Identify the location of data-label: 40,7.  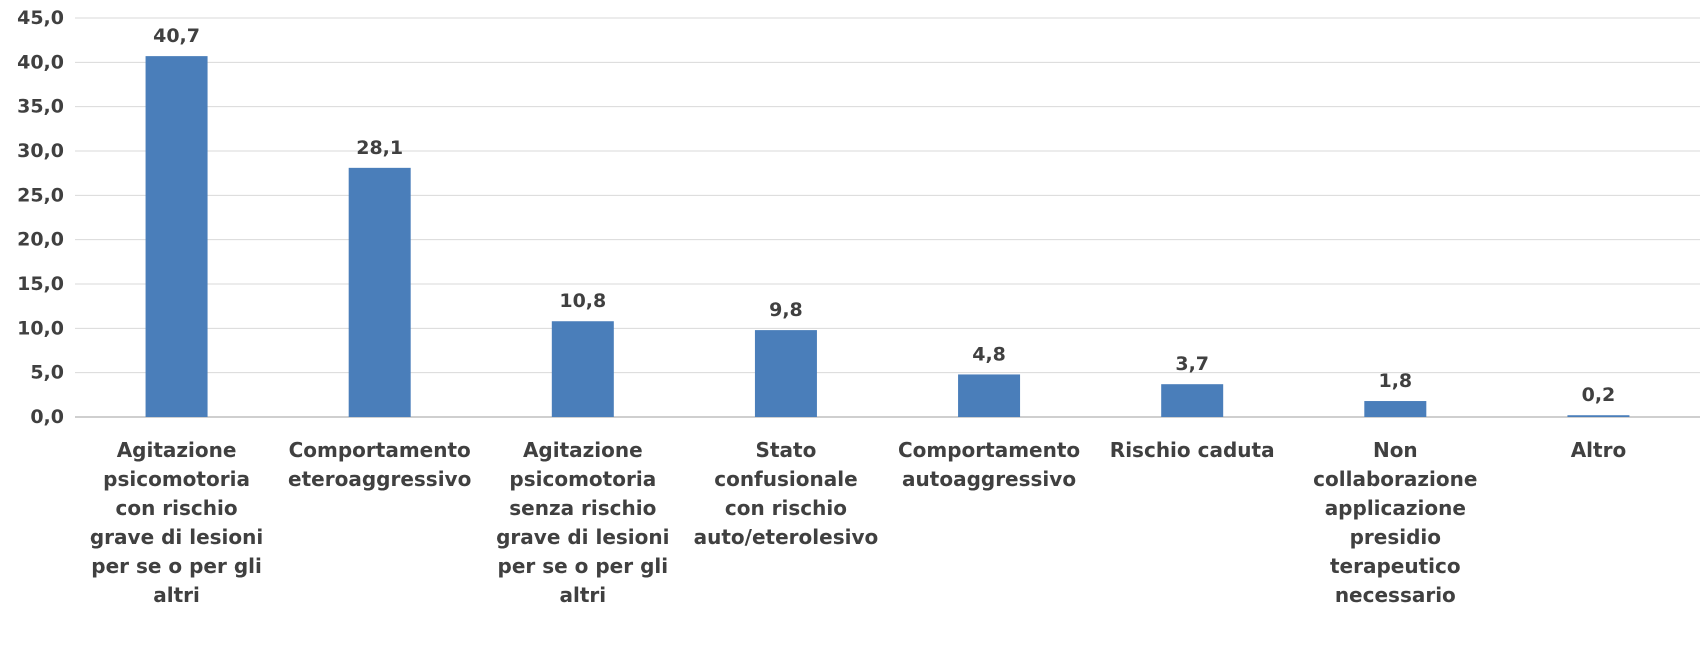
(176, 36).